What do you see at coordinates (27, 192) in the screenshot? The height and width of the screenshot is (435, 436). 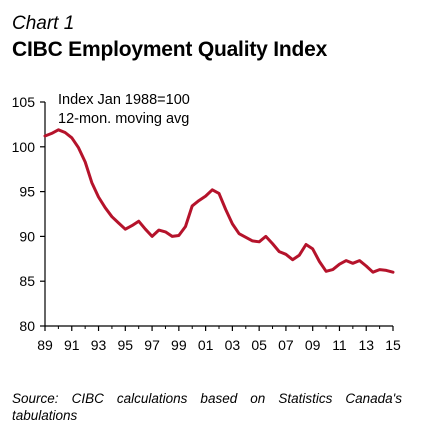 I see `y-tick-label: 95` at bounding box center [27, 192].